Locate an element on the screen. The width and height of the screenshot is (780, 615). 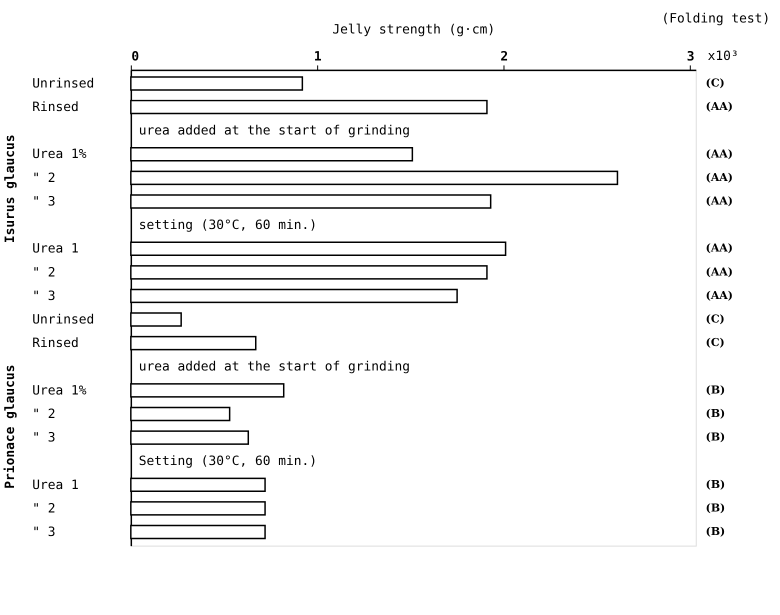
x-tick-label: 3 is located at coordinates (690, 56).